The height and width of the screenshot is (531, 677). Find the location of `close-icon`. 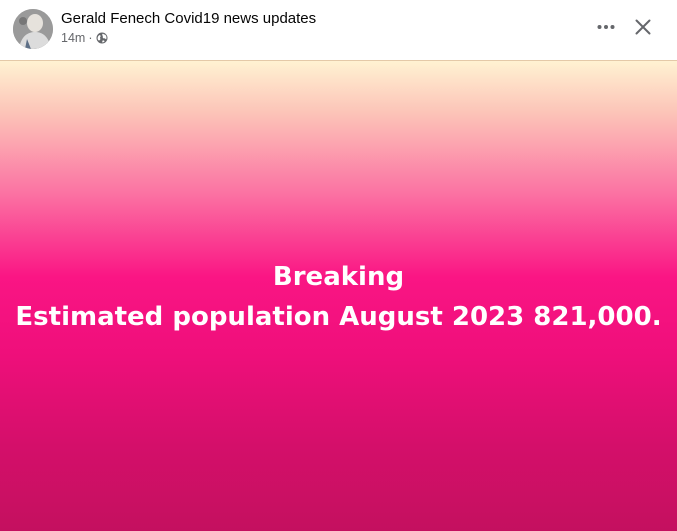

close-icon is located at coordinates (643, 27).